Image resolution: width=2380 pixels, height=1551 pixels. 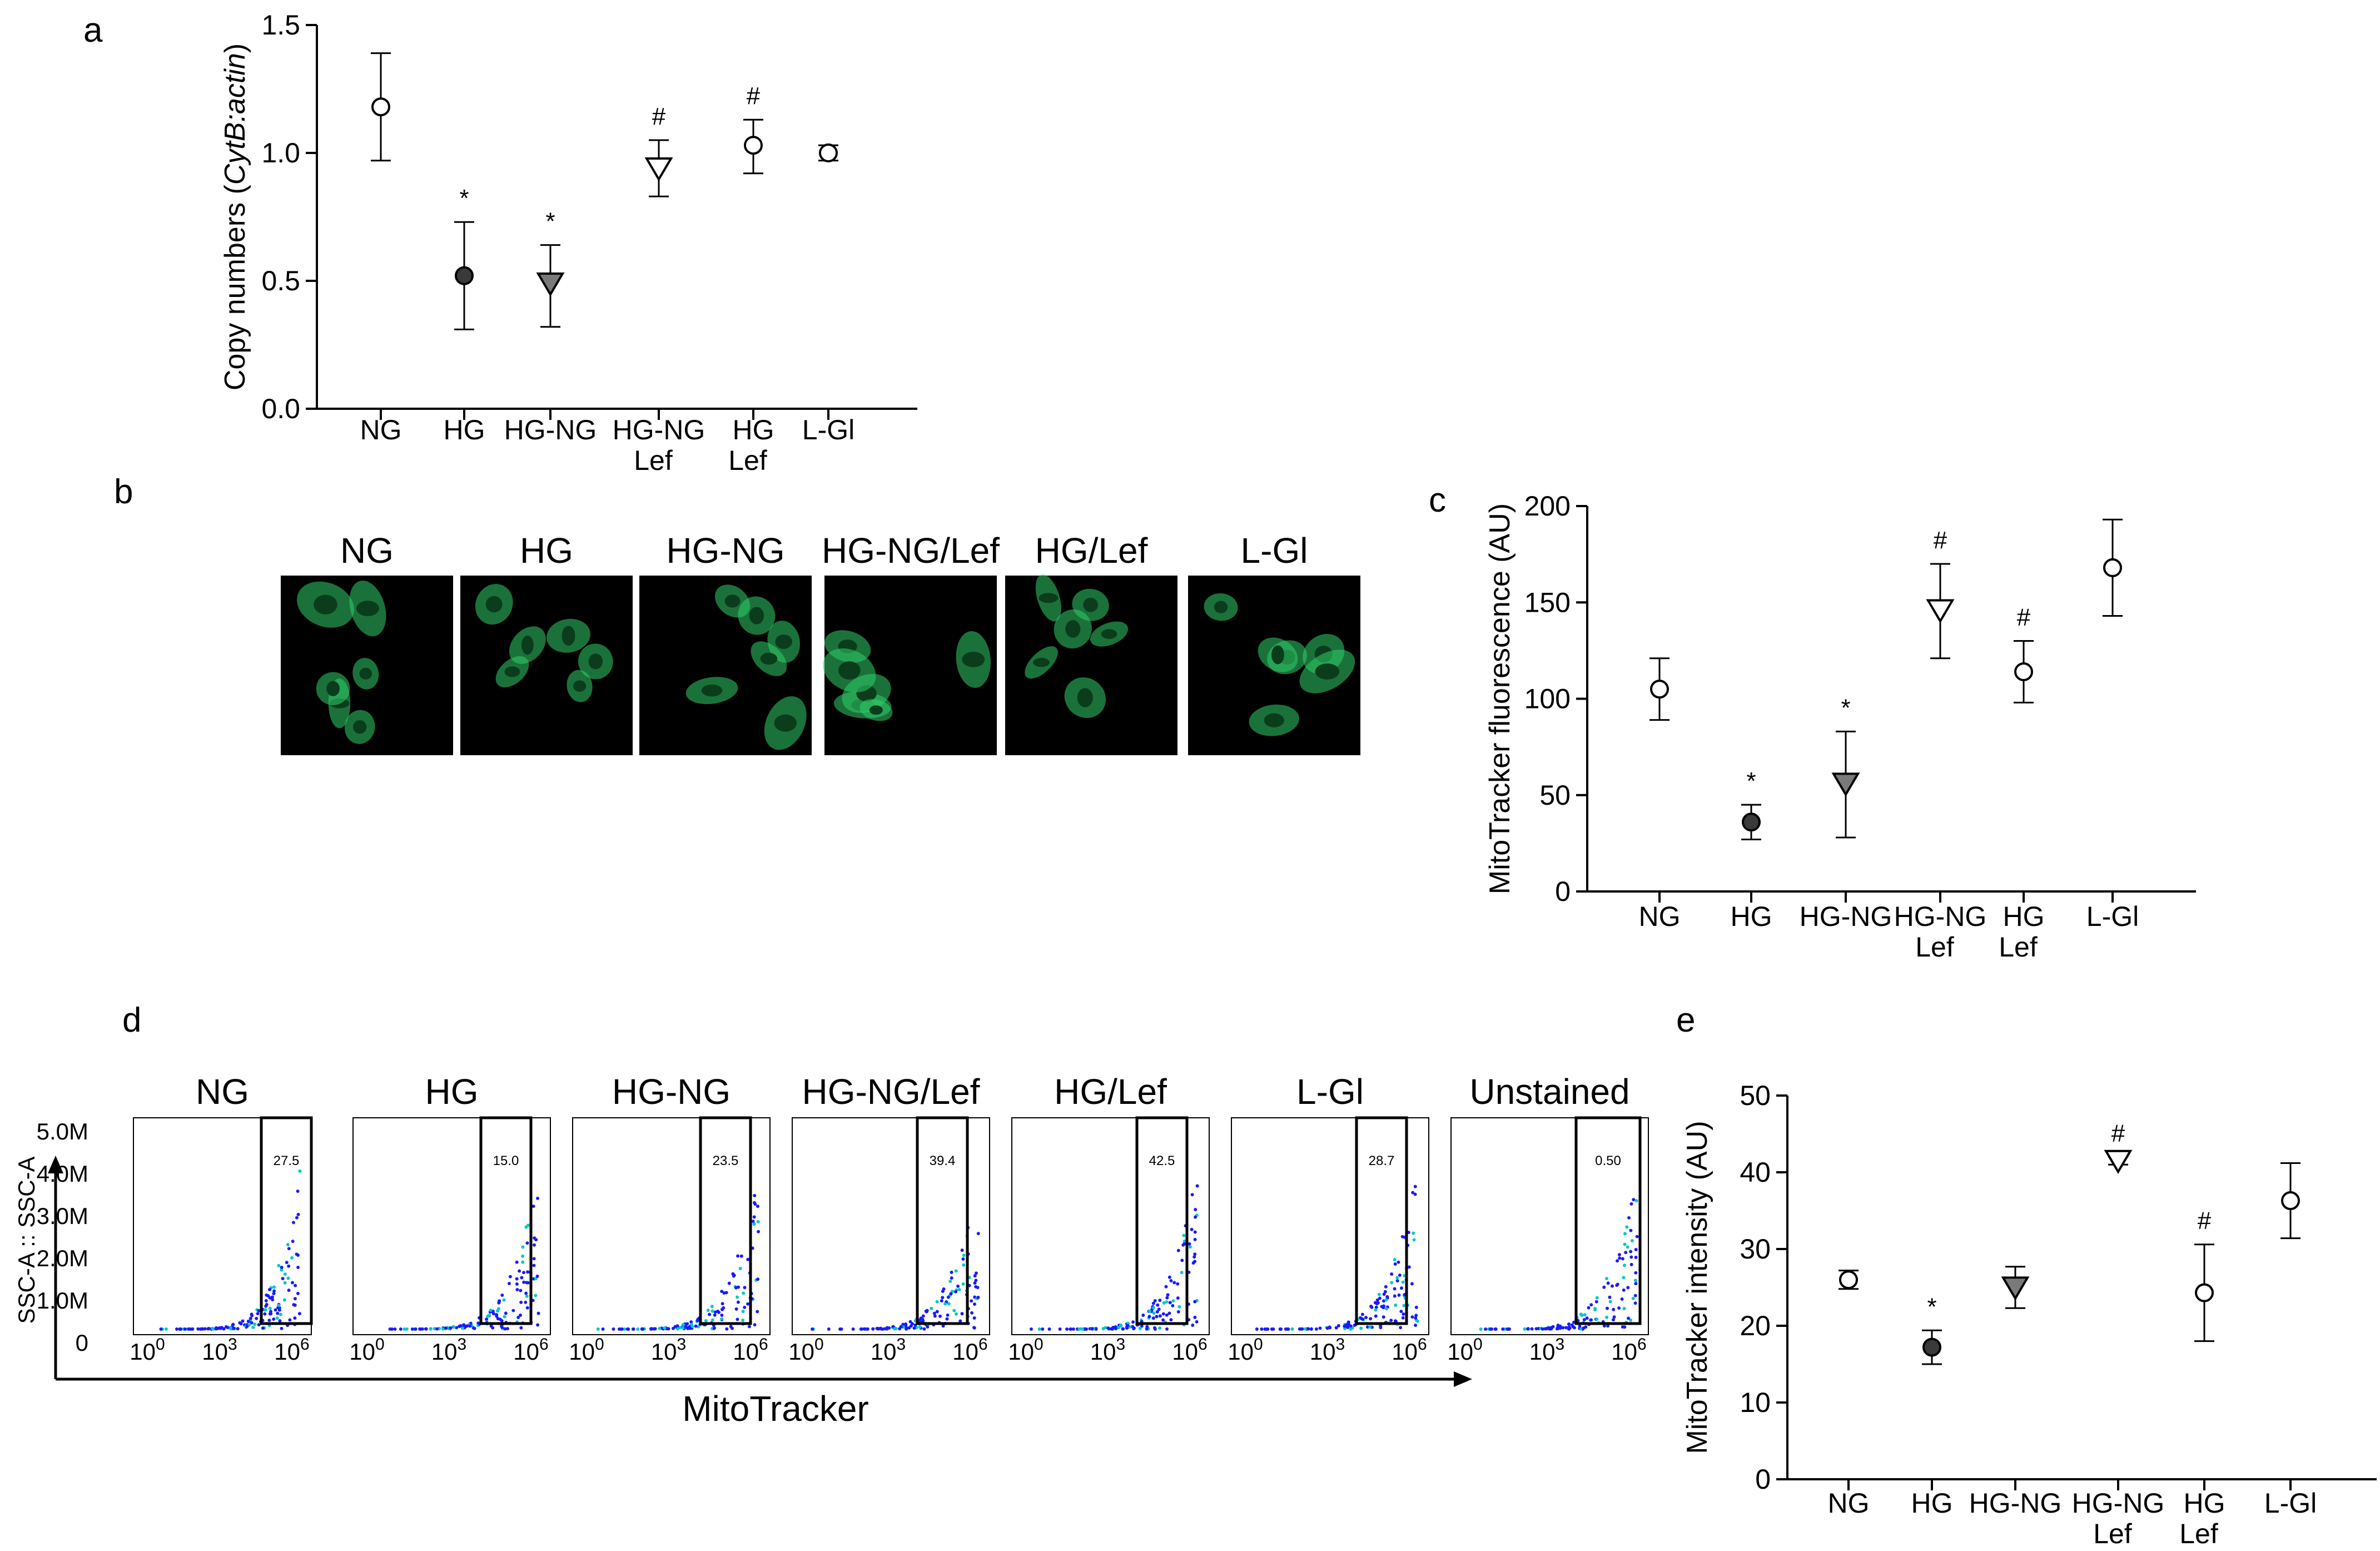 What do you see at coordinates (82, 1343) in the screenshot?
I see `flow-y-tick-label: 0` at bounding box center [82, 1343].